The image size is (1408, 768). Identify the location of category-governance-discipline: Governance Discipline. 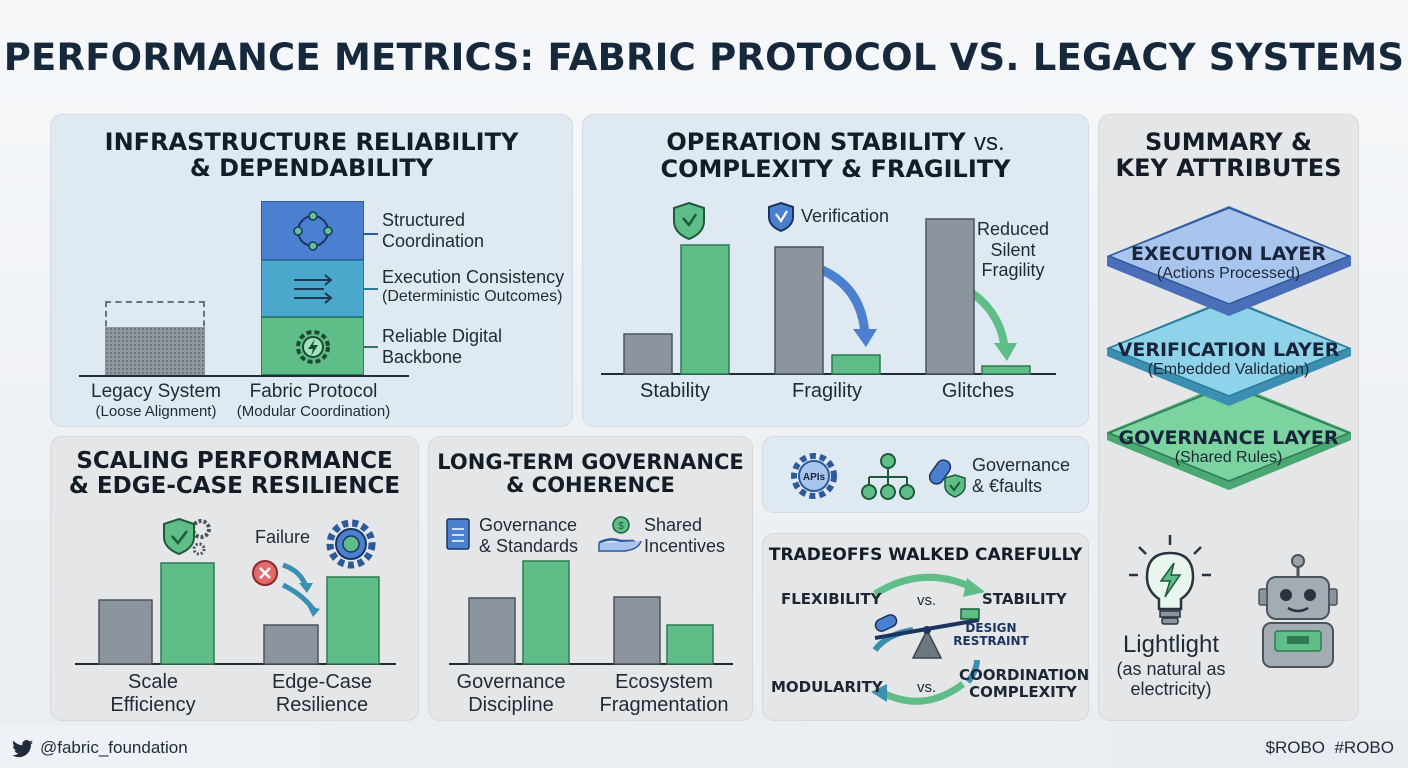
(511, 693).